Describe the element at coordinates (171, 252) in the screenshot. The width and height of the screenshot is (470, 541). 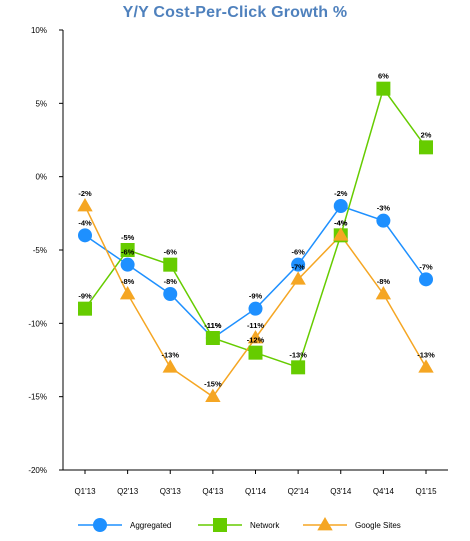
I see `data-label-network: -6%` at that location.